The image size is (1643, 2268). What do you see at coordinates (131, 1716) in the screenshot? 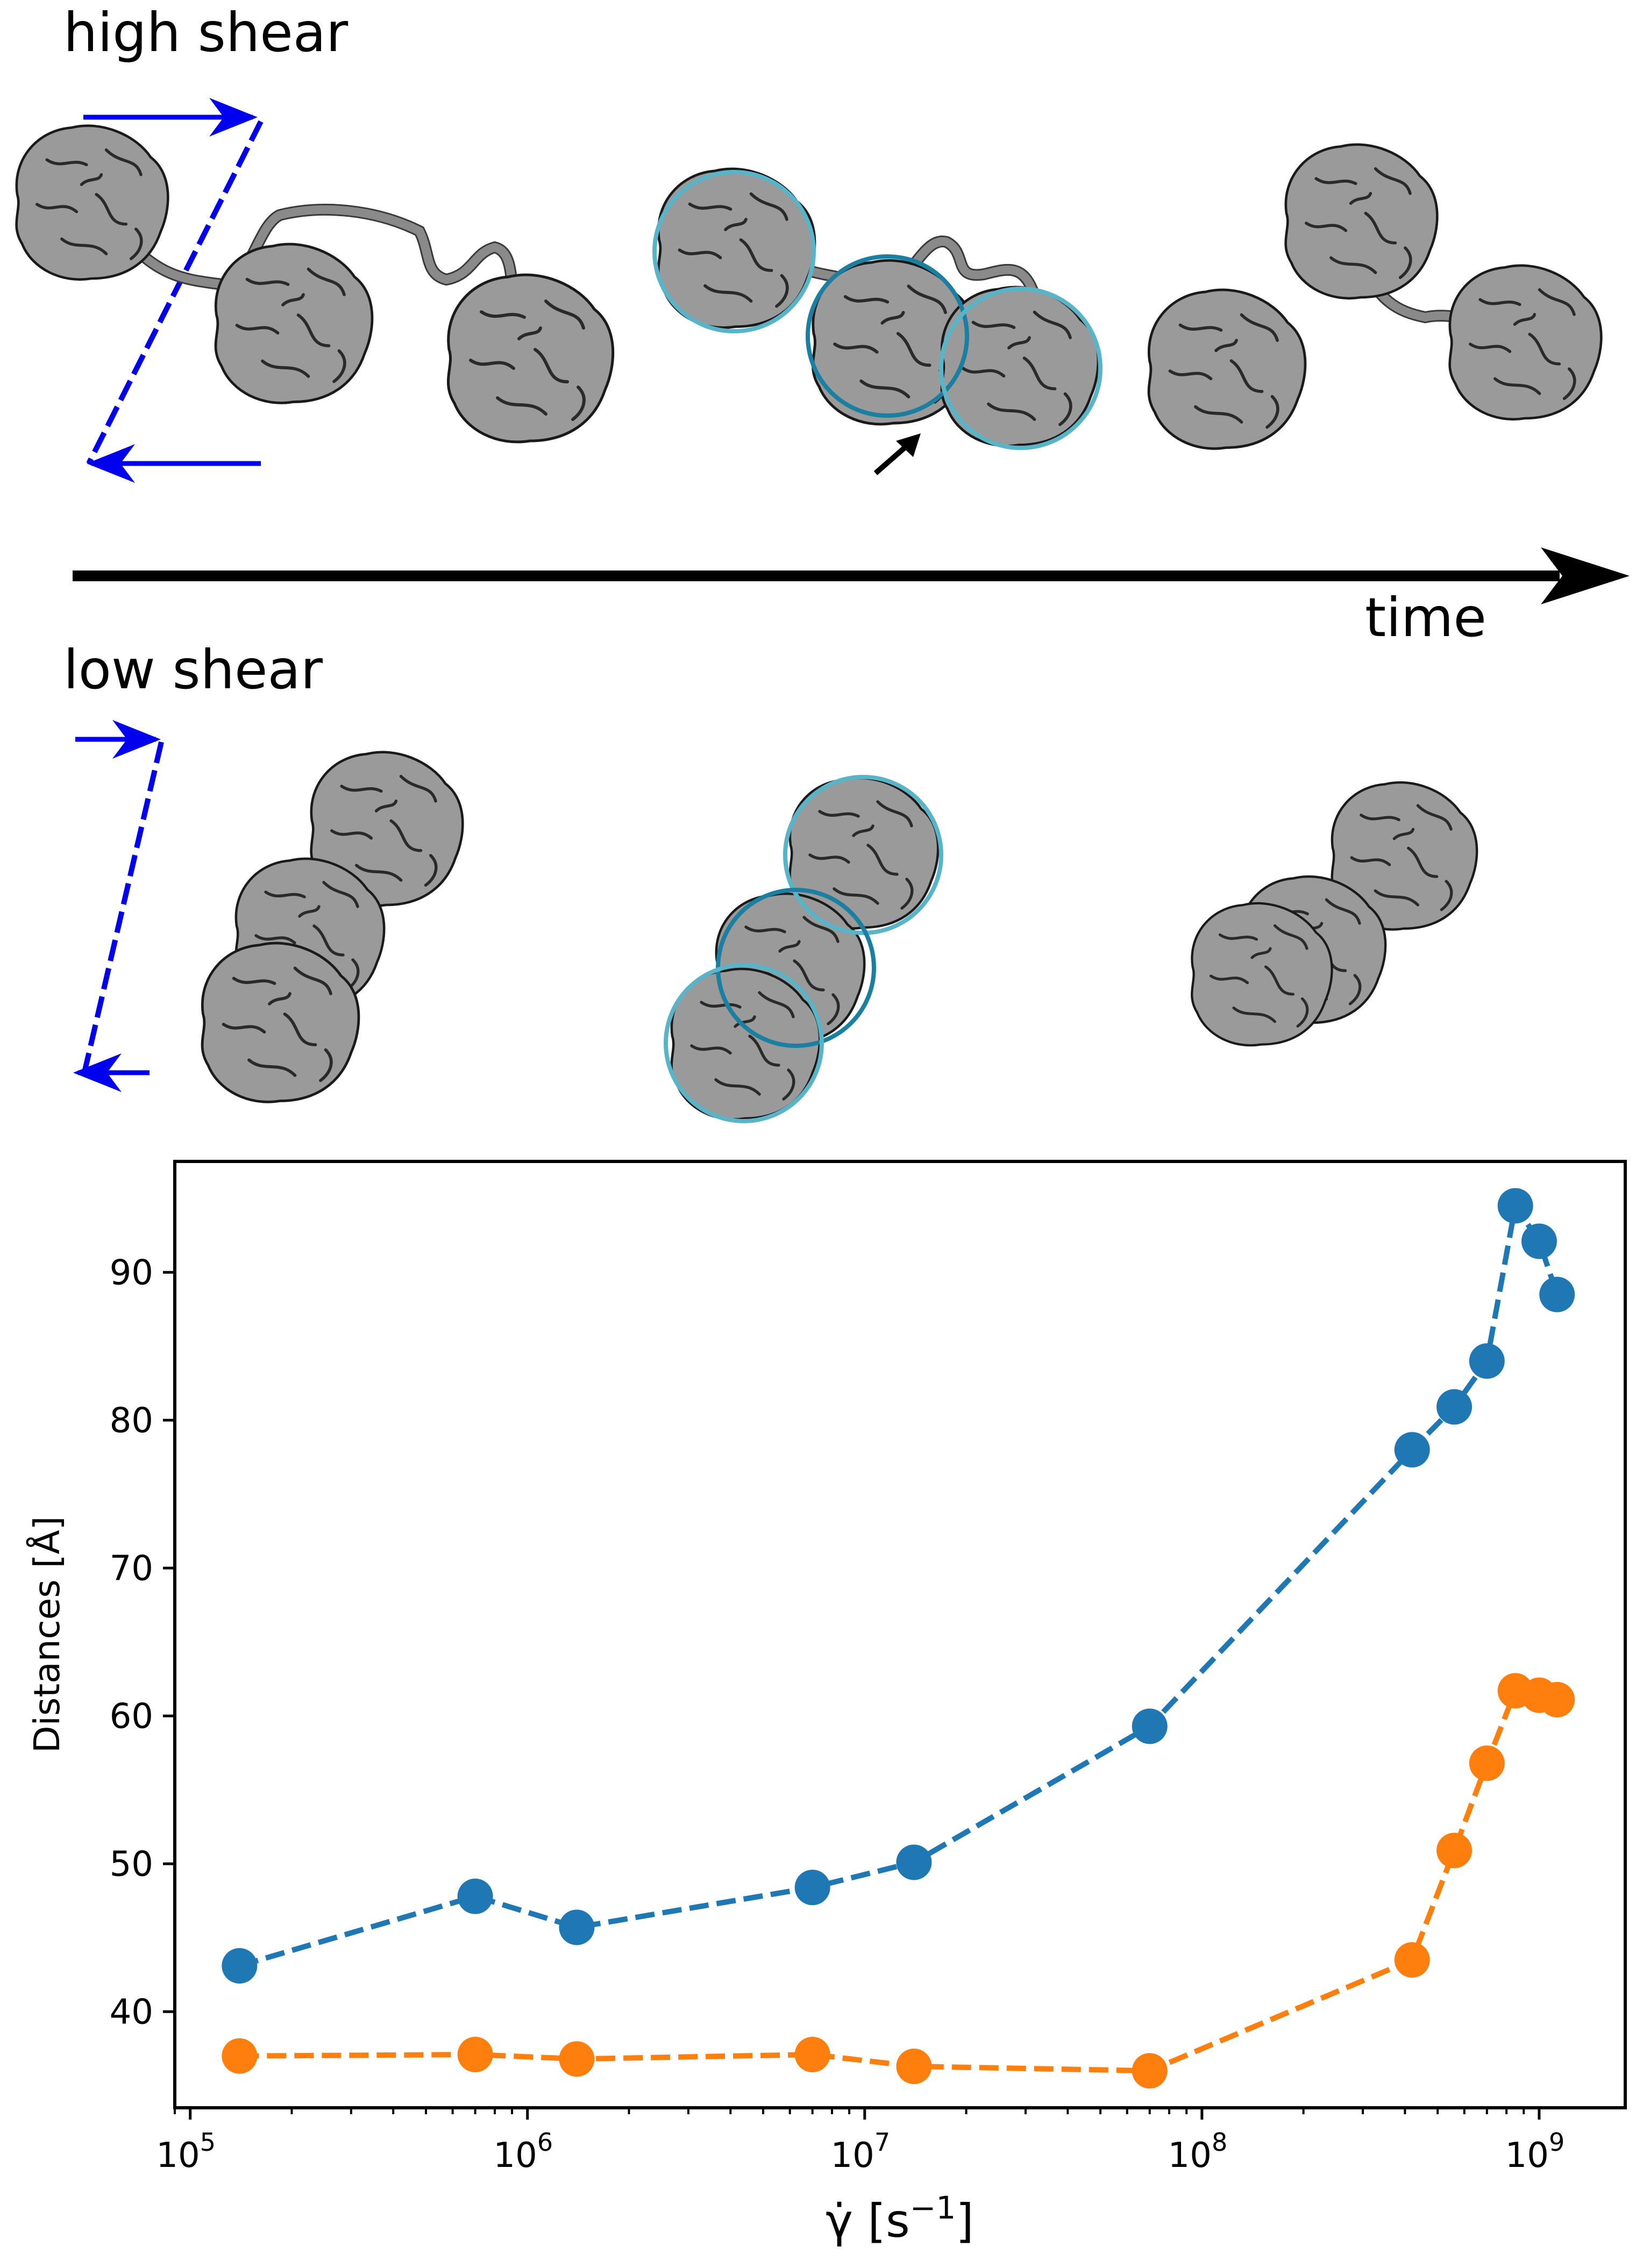
I see `y-tick-label: 60` at bounding box center [131, 1716].